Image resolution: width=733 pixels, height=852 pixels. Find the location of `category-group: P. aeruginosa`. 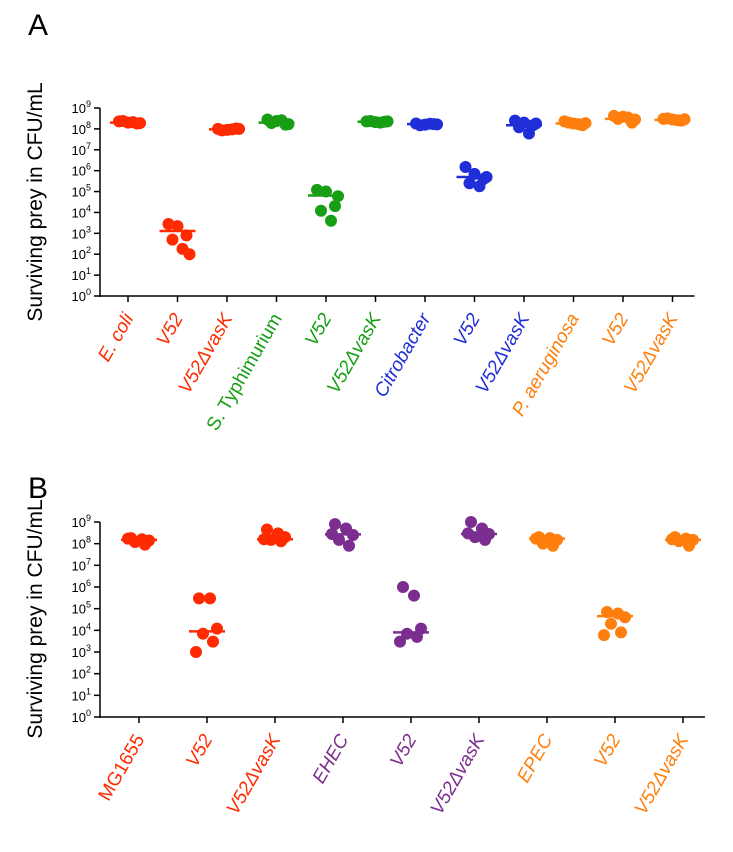

category-group: P. aeruginosa is located at coordinates (550, 267).